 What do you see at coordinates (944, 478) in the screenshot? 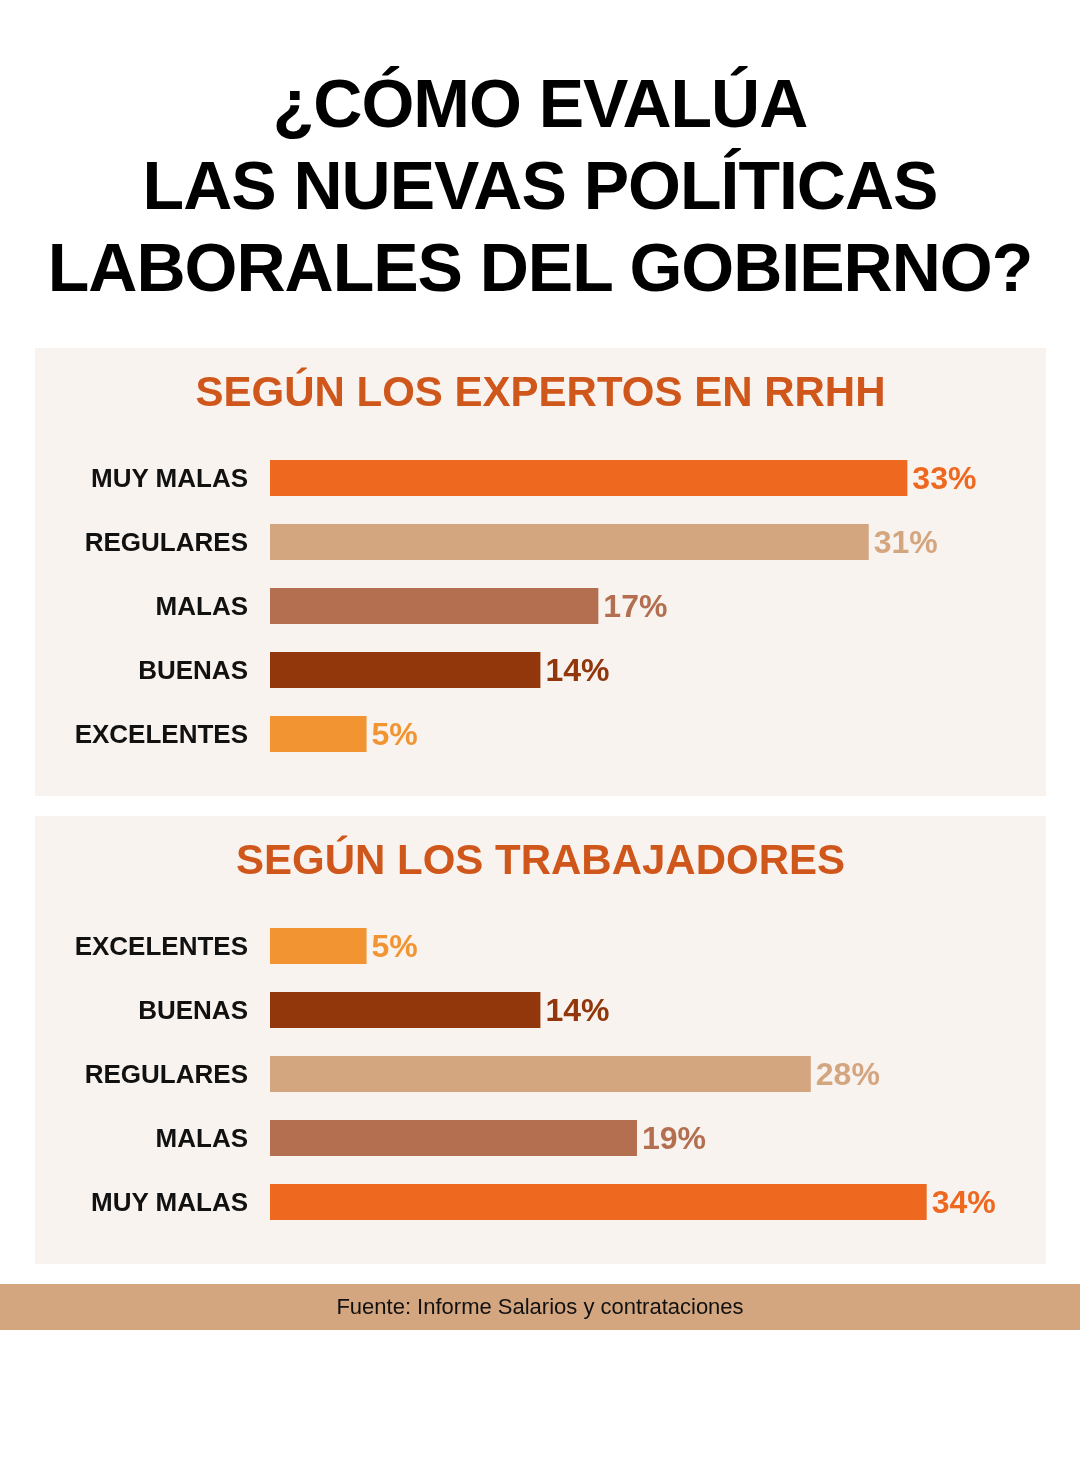
I see `data-label: 33%` at bounding box center [944, 478].